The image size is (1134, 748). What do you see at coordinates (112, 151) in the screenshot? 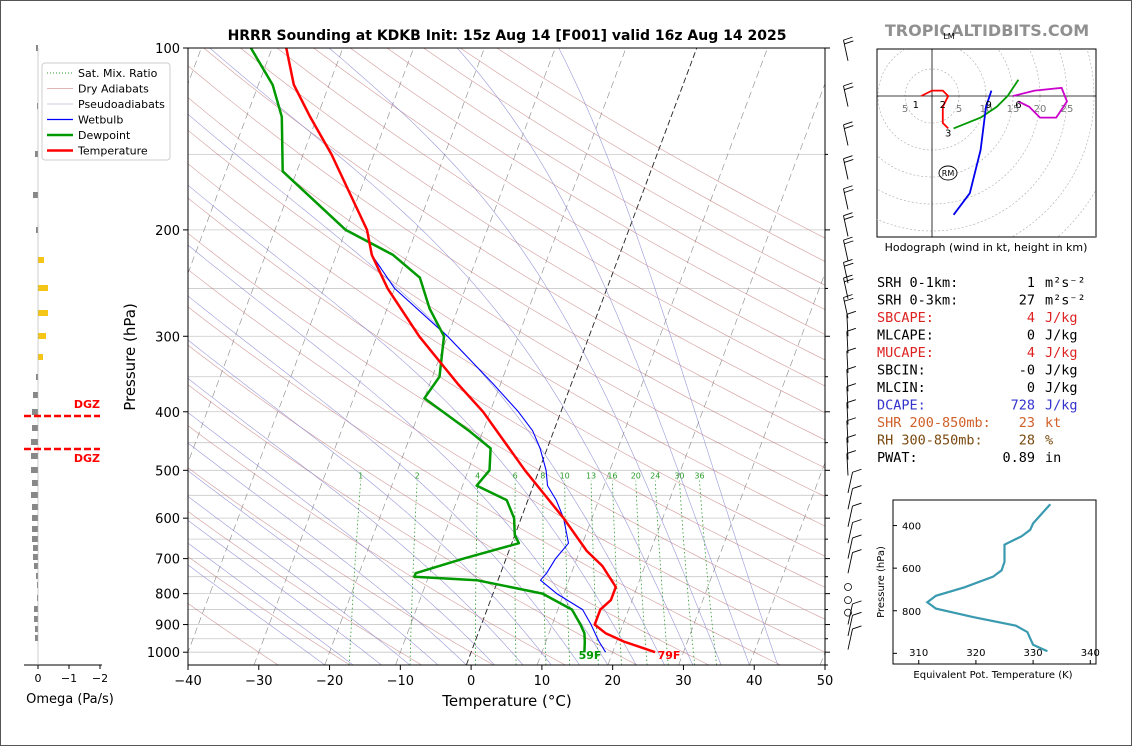
I see `legend-label: Temperature` at bounding box center [112, 151].